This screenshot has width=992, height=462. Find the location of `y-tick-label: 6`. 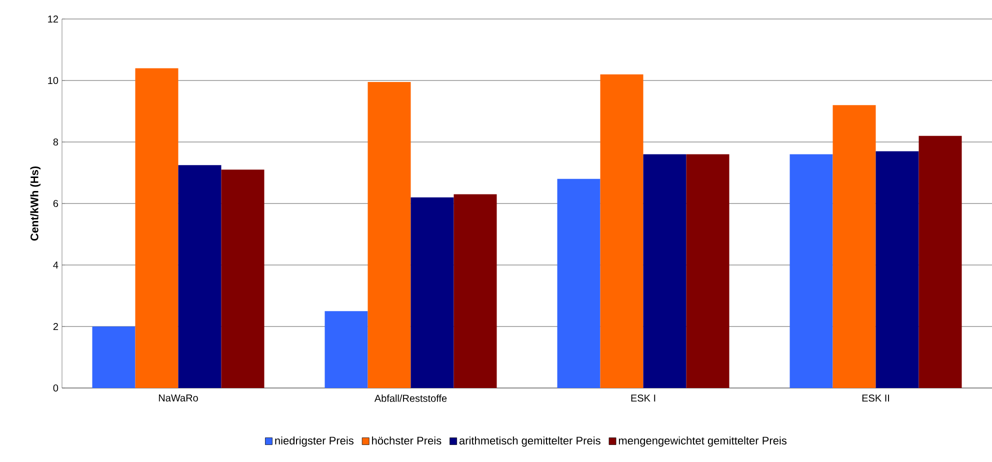

y-tick-label: 6 is located at coordinates (55, 204).